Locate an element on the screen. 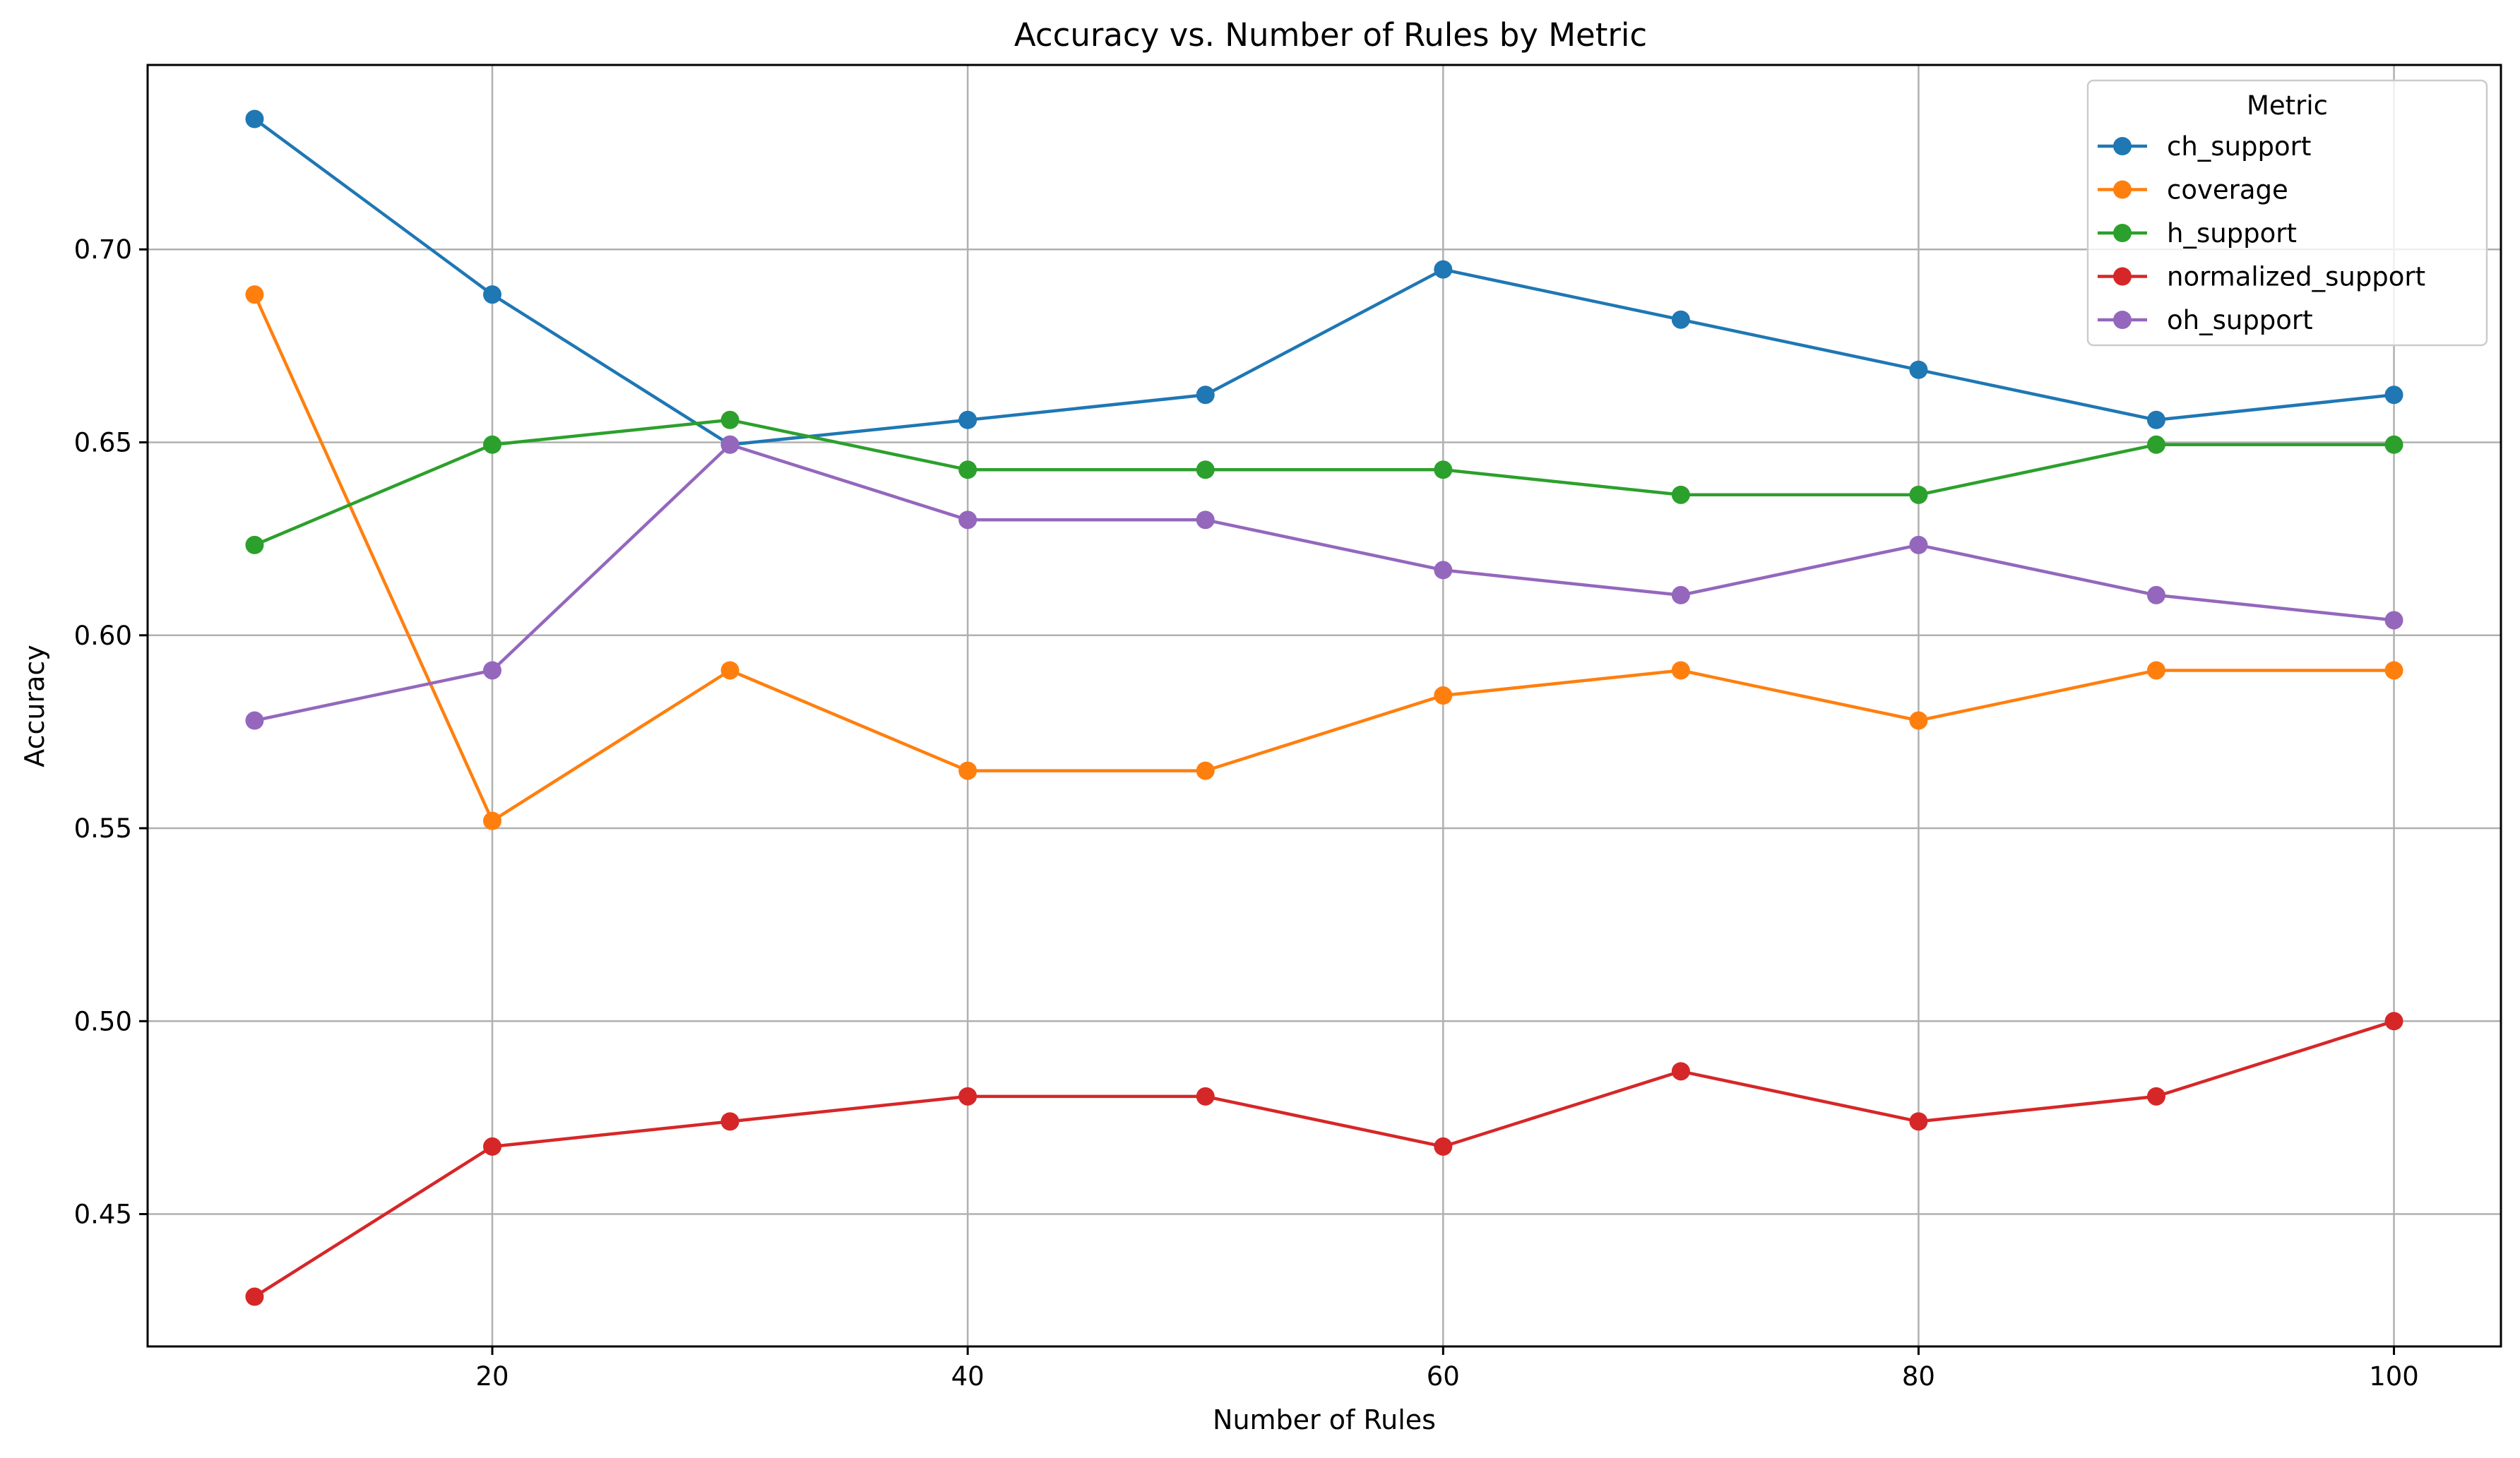 Image resolution: width=2520 pixels, height=1458 pixels. y-tick-label: 0.45 is located at coordinates (103, 1215).